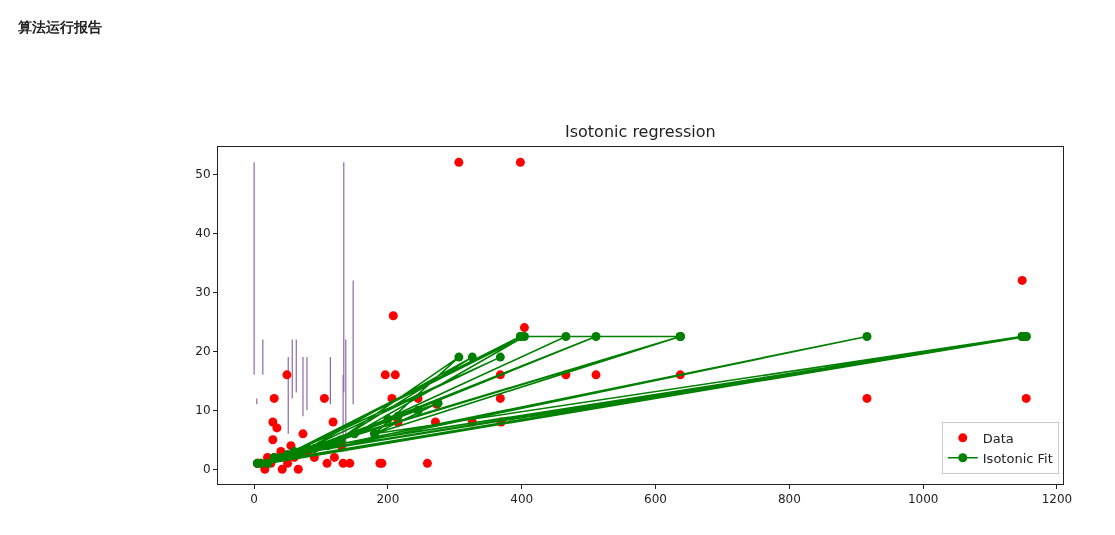  What do you see at coordinates (789, 499) in the screenshot?
I see `x-tick-label: 800` at bounding box center [789, 499].